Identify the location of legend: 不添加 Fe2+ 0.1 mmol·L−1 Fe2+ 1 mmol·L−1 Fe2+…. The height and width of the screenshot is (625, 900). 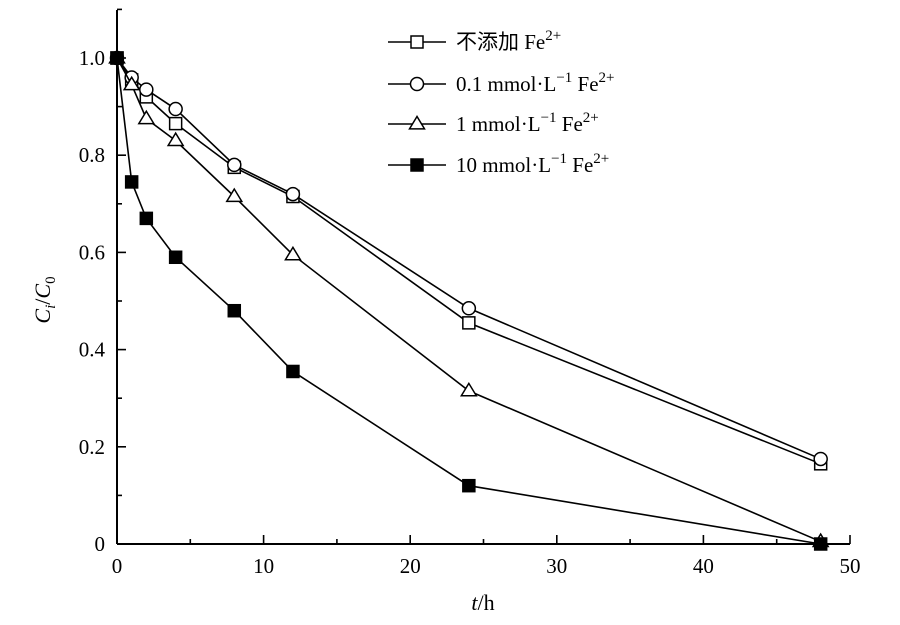
(501, 102).